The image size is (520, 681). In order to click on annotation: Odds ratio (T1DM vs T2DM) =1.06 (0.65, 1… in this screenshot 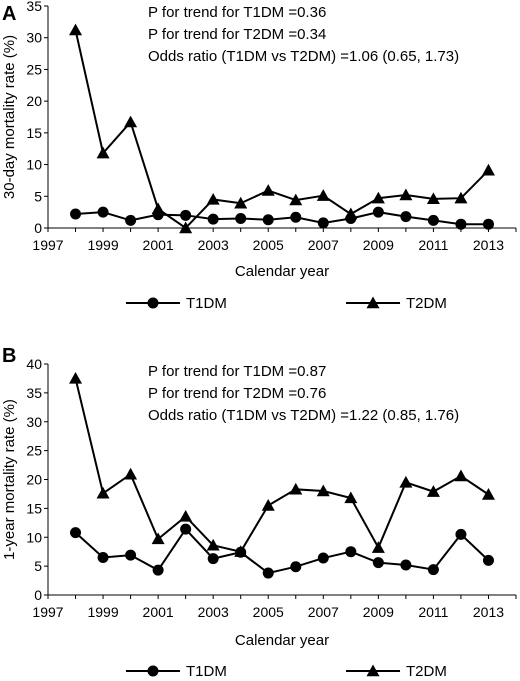, I will do `click(303, 56)`.